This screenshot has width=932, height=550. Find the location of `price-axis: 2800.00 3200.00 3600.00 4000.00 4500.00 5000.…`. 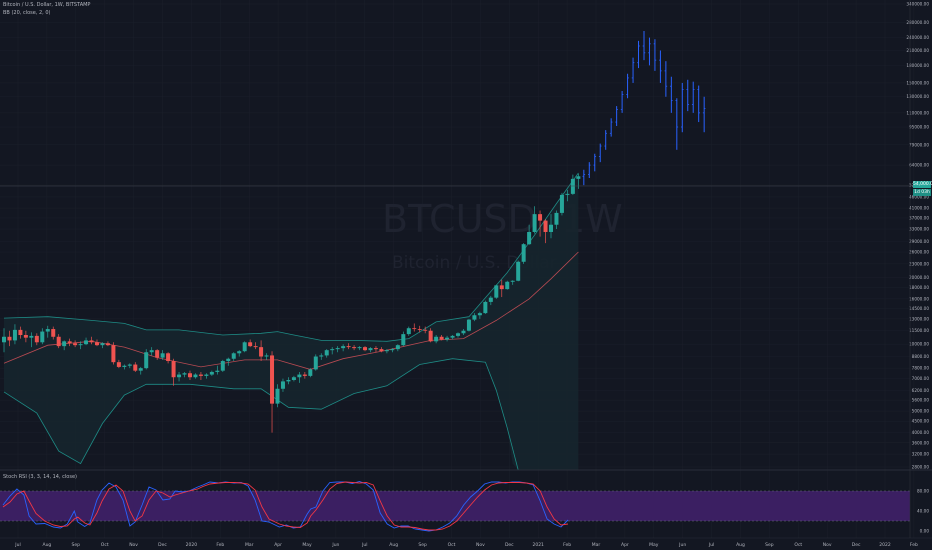

price-axis: 2800.00 3200.00 3600.00 4000.00 4500.00 5000.… is located at coordinates (917, 268).